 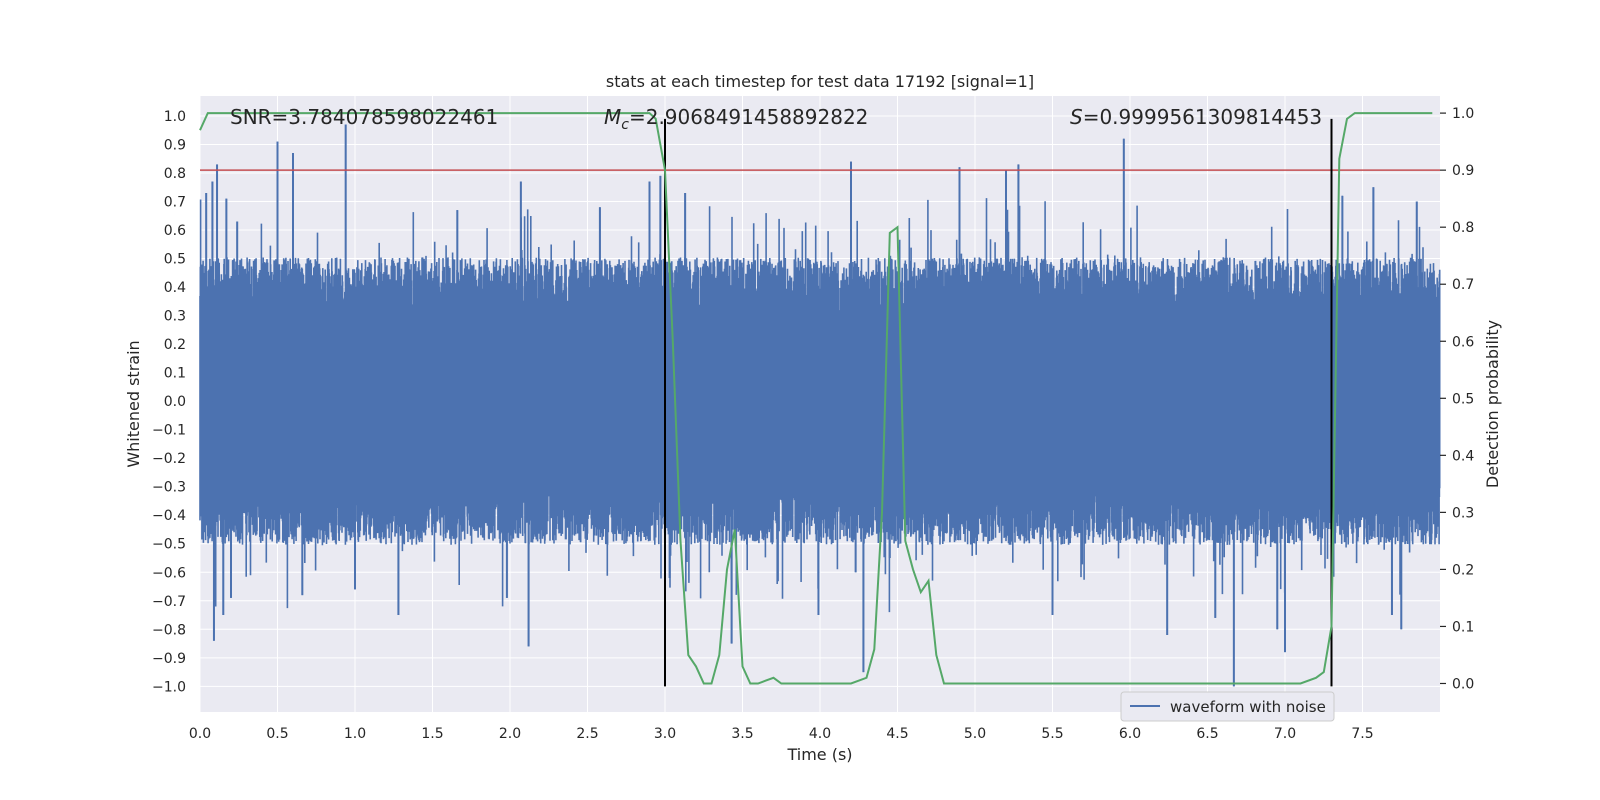 What do you see at coordinates (1130, 734) in the screenshot?
I see `x-tick-label-12: 6.0` at bounding box center [1130, 734].